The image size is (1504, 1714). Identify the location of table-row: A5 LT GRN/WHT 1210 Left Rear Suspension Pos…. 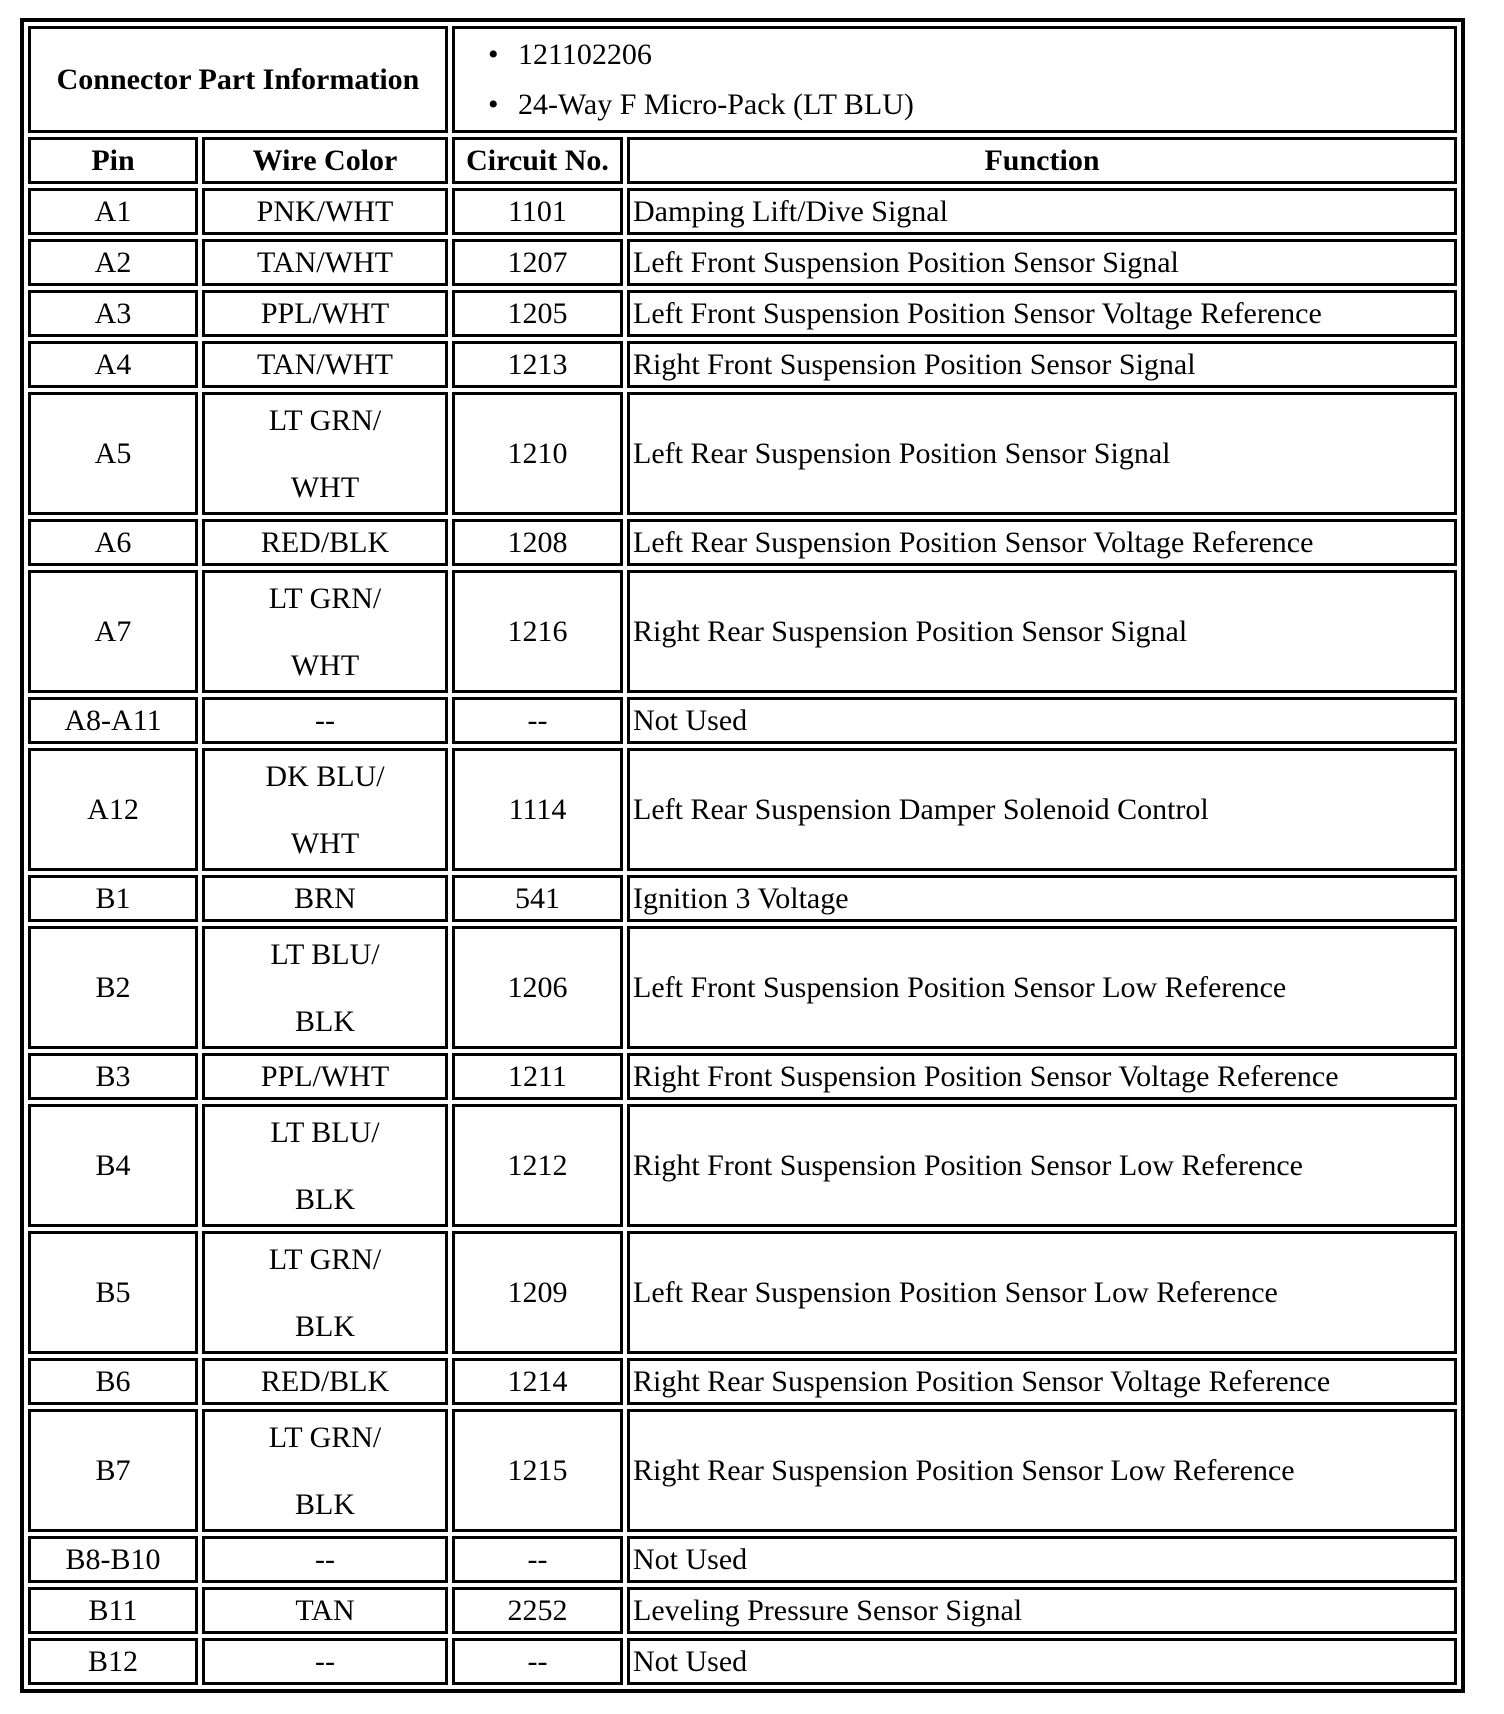
(742, 453).